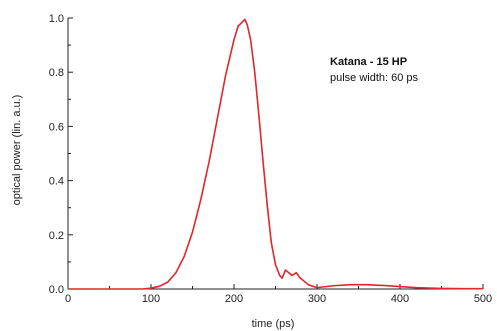 This screenshot has height=331, width=497. Describe the element at coordinates (483, 299) in the screenshot. I see `x-tick-label: 500` at that location.